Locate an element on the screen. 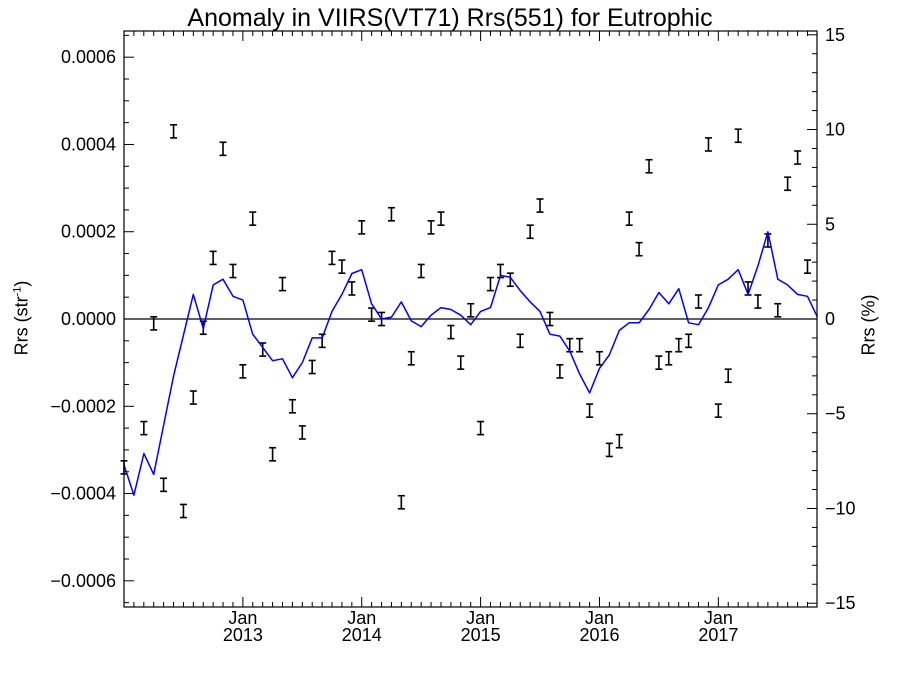 The height and width of the screenshot is (675, 900). y-left-tick-label: −0.0002 is located at coordinates (83, 406).